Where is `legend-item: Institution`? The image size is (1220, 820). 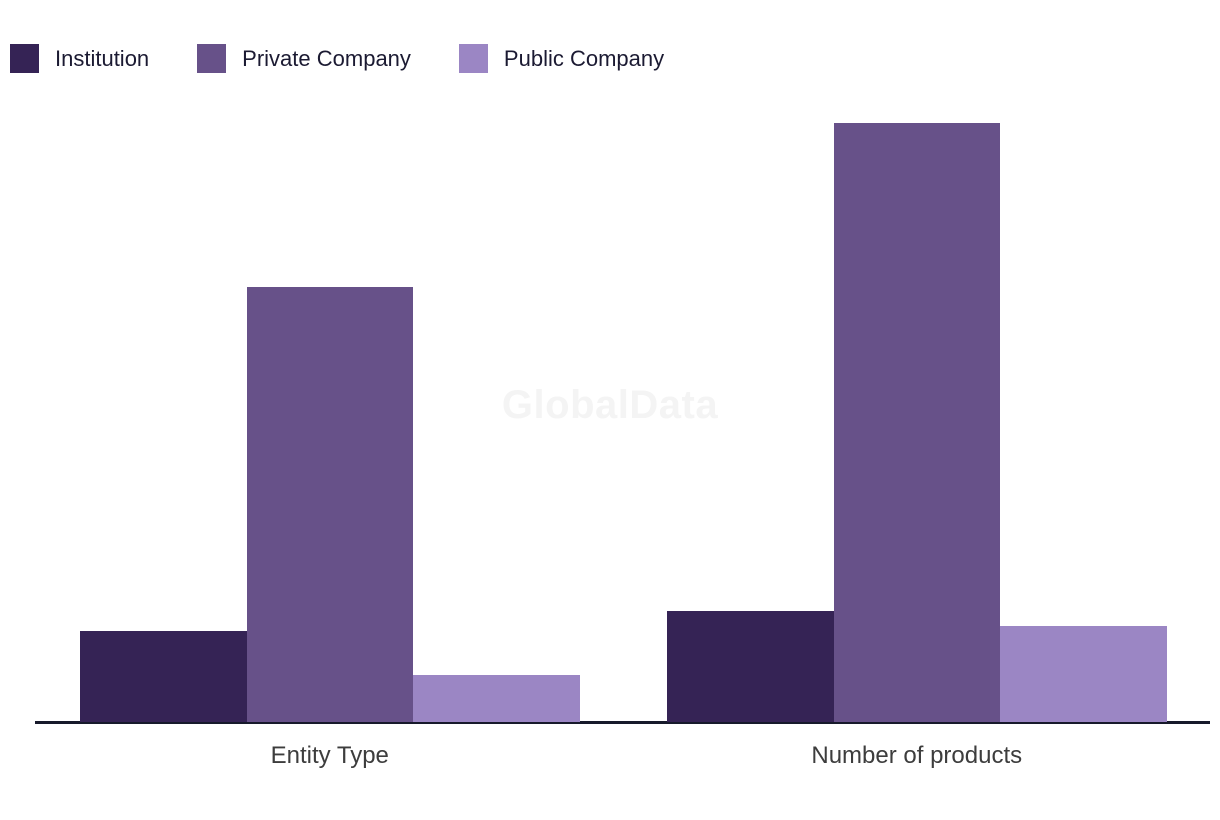
legend-item: Institution is located at coordinates (79, 58).